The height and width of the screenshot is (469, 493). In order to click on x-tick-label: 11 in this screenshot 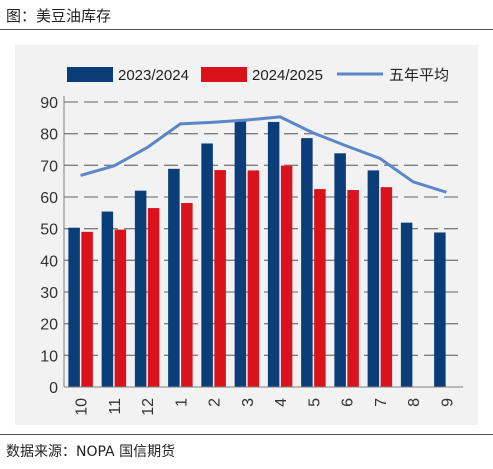, I will do `click(115, 406)`.